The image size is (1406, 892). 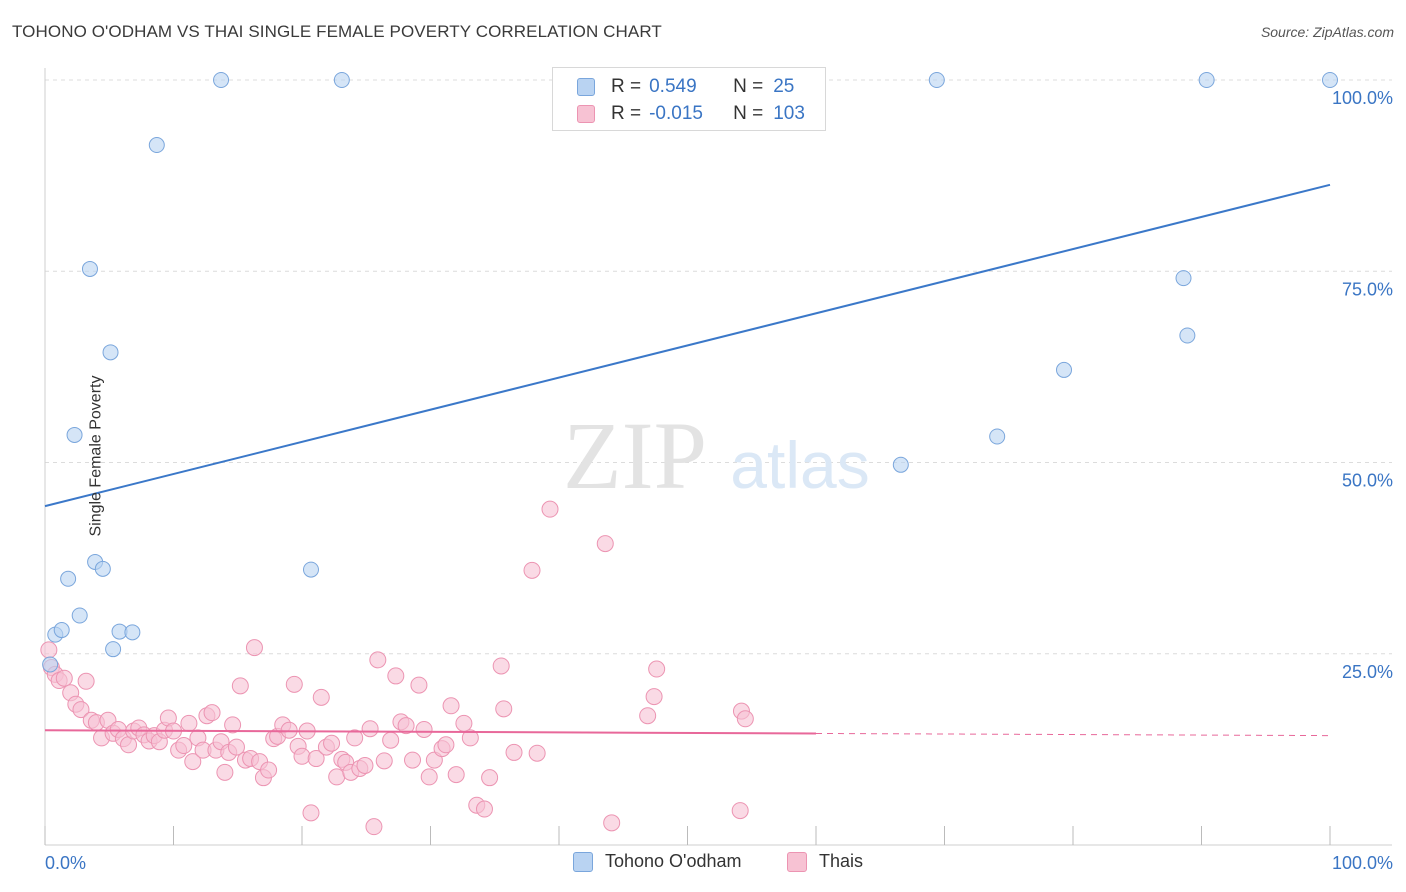 I want to click on legend-item-tohono: Tohono O'odham, so click(x=657, y=861).